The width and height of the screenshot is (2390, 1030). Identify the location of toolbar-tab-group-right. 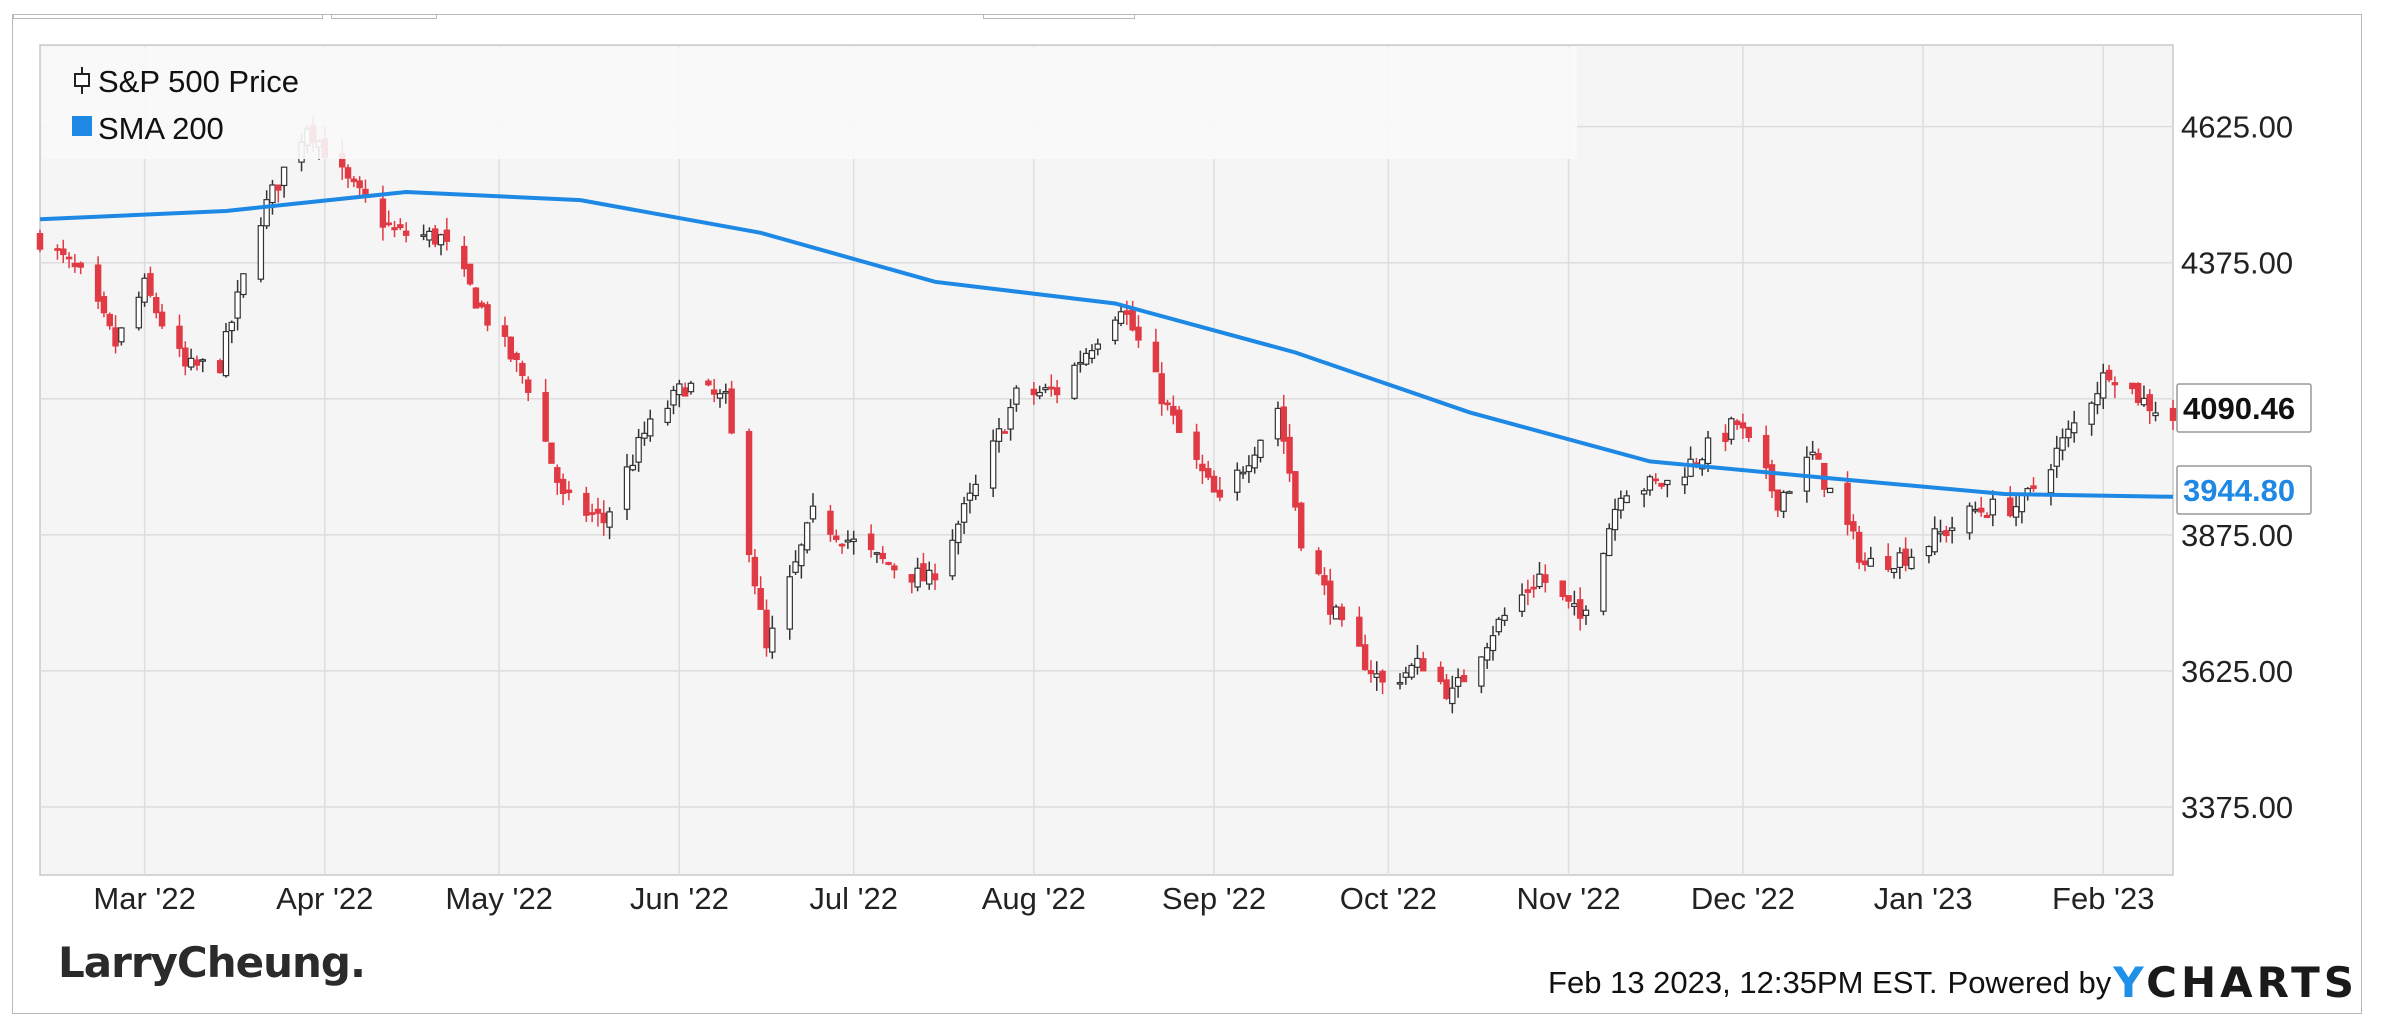
(1059, 17).